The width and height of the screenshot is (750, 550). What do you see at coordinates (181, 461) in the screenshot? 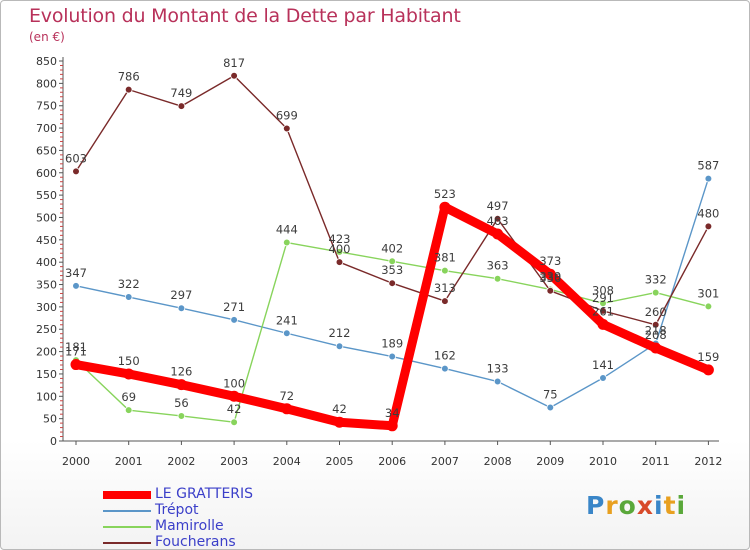
I see `x-tick-label: 2002` at bounding box center [181, 461].